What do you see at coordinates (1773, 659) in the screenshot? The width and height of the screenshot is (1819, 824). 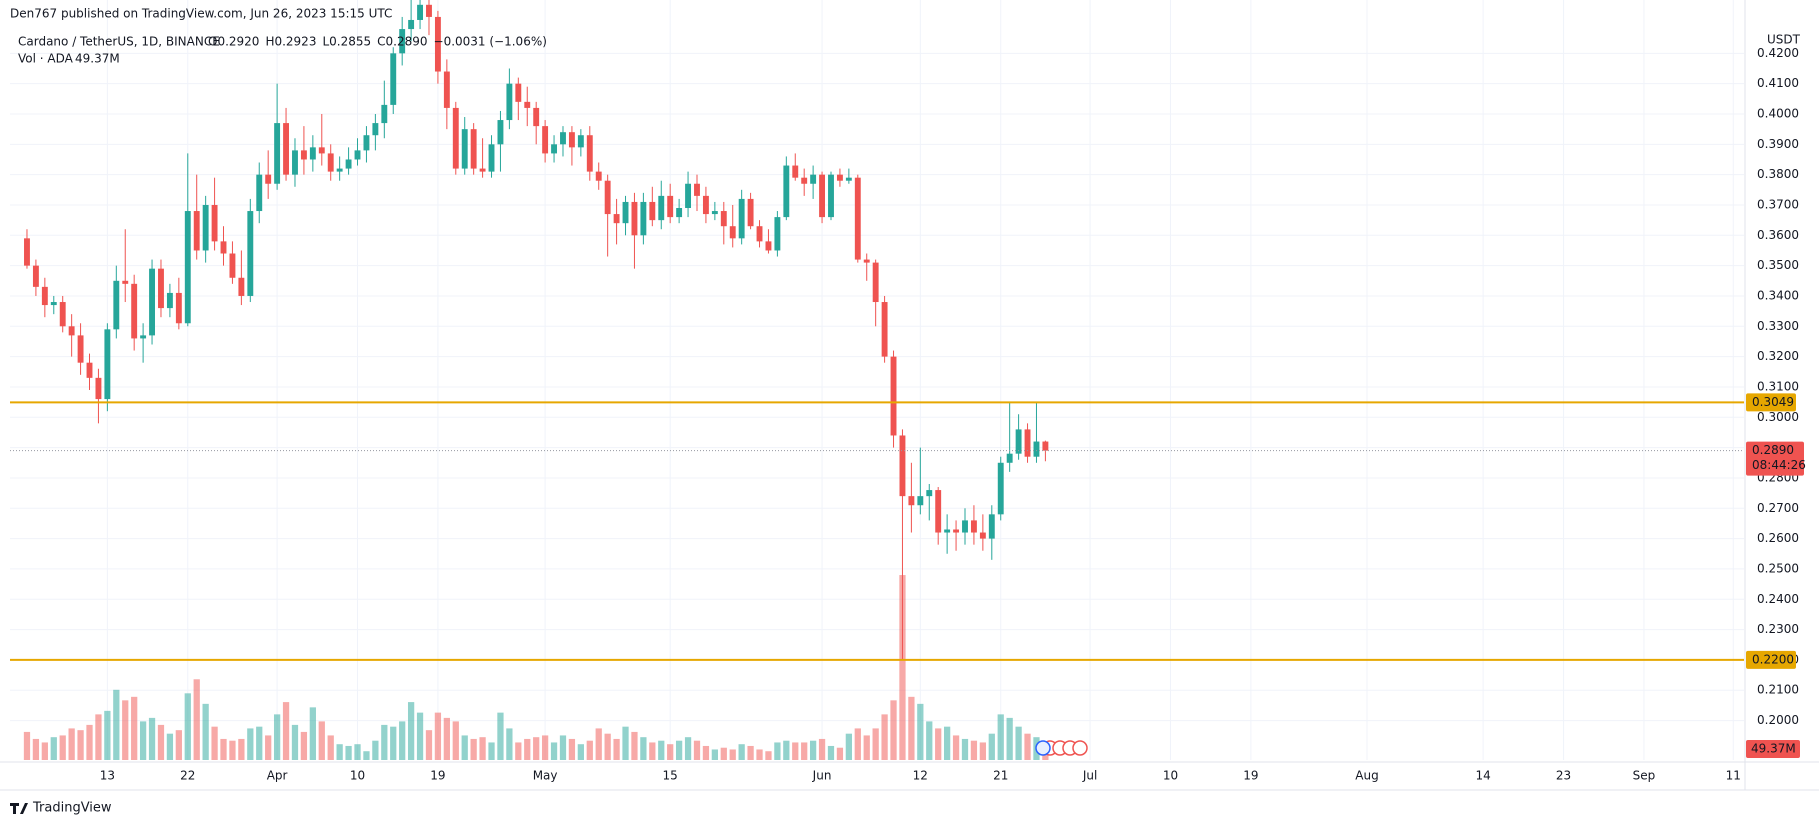 I see `level-label: 0.2200` at bounding box center [1773, 659].